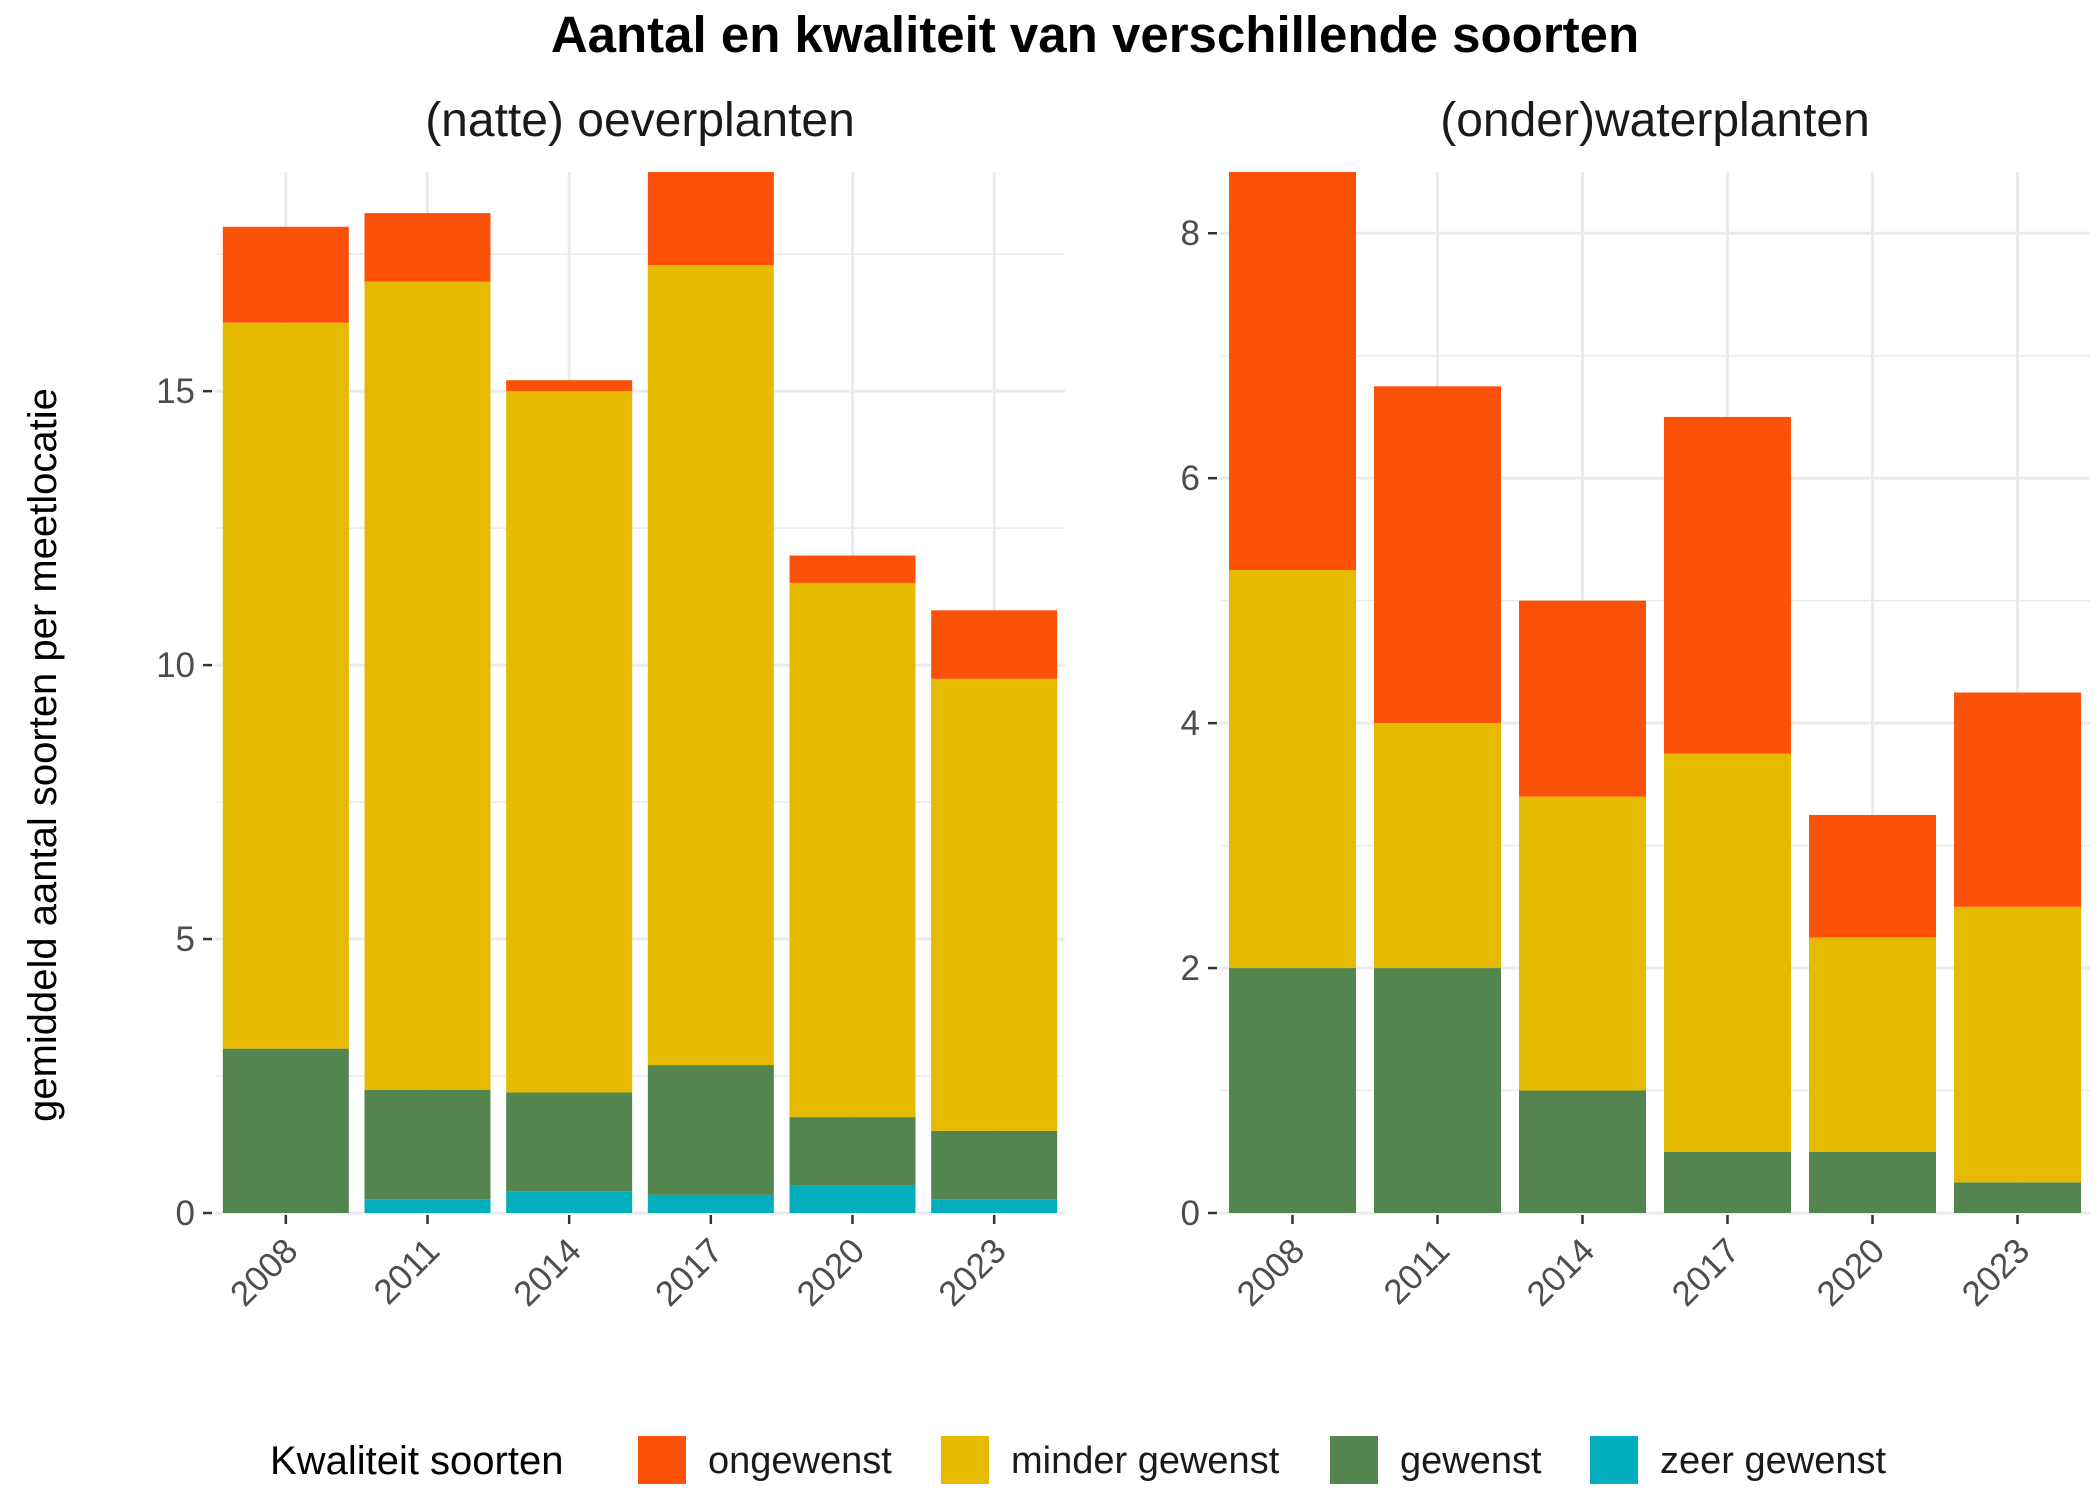 The height and width of the screenshot is (1500, 2100). Describe the element at coordinates (1145, 1461) in the screenshot. I see `legend-label: minder gewenst` at that location.